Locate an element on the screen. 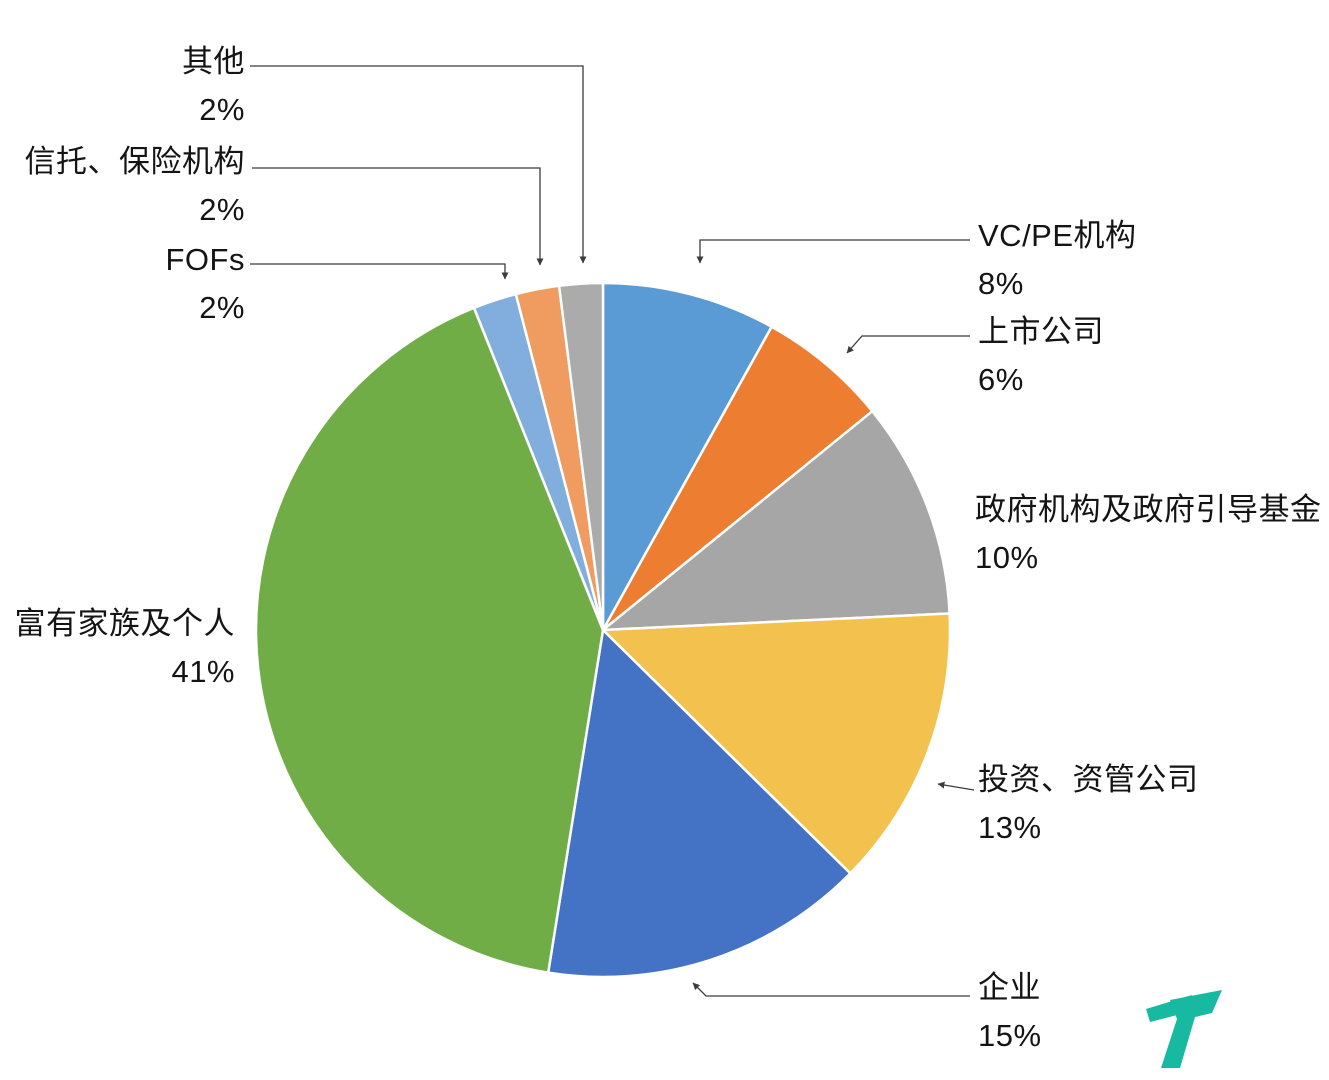 This screenshot has height=1080, width=1329. leader-line-vc-pe is located at coordinates (833, 251).